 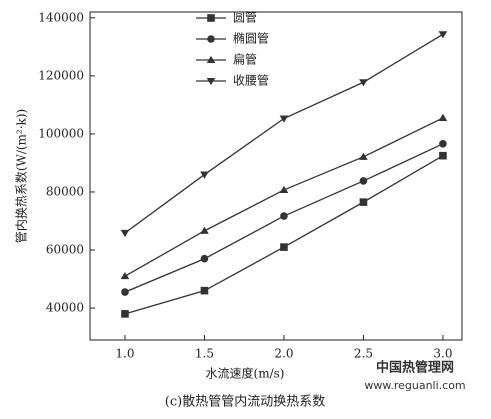 What do you see at coordinates (245, 402) in the screenshot?
I see `chart-caption: (c)散热管管内流动换热系数` at bounding box center [245, 402].